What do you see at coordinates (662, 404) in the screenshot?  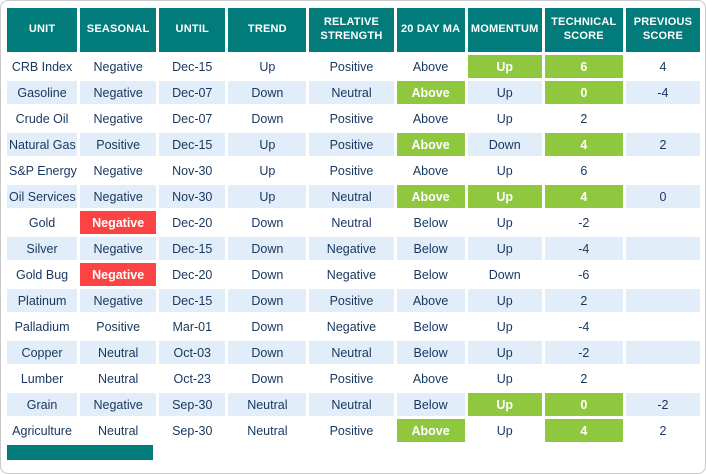 I see `cell-previous-score: -2` at bounding box center [662, 404].